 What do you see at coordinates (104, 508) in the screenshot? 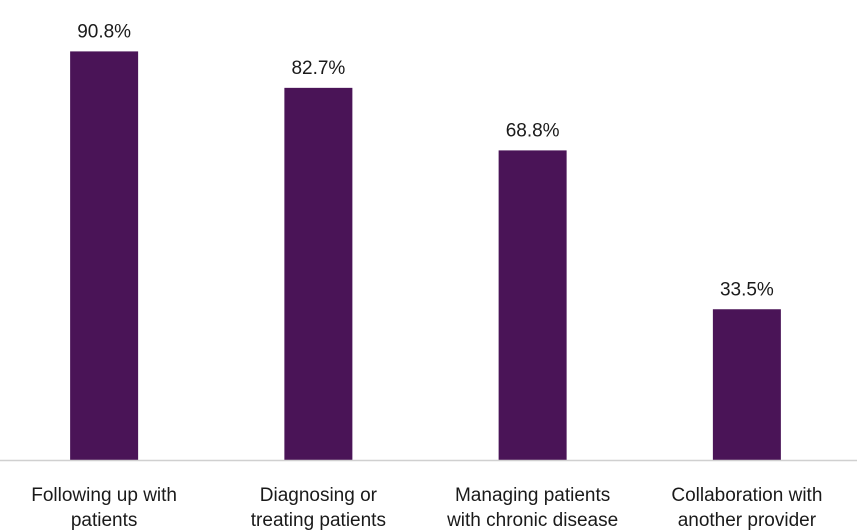
I see `category-label-0: Following up with patients` at bounding box center [104, 508].